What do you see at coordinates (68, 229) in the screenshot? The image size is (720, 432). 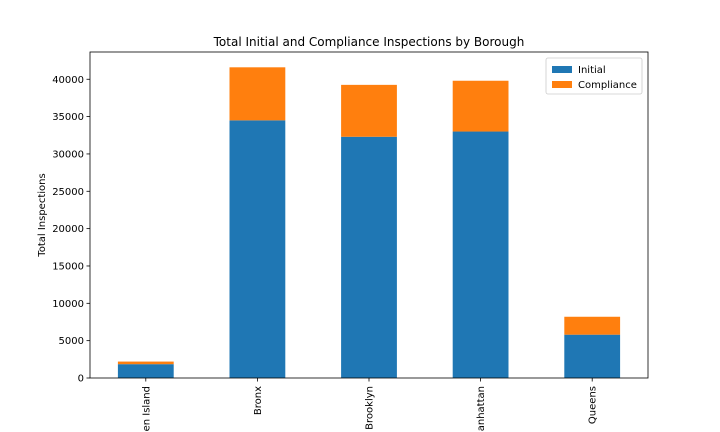 I see `y-tick-label-4: 20000` at bounding box center [68, 229].